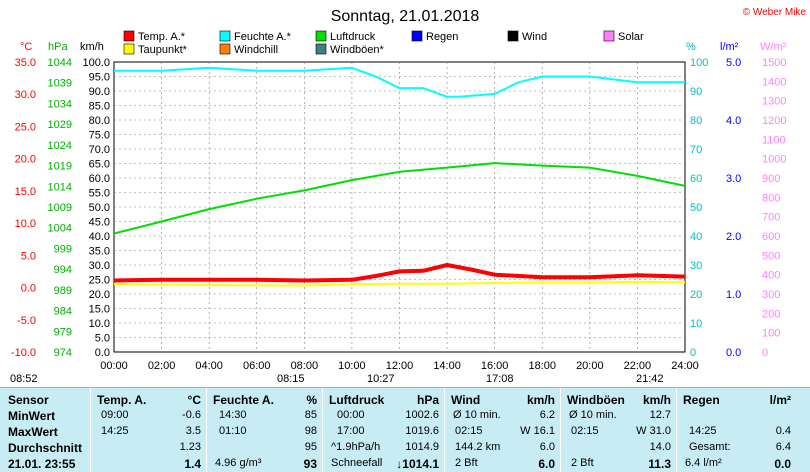  Describe the element at coordinates (25, 63) in the screenshot. I see `tick-label-temp: 35.0` at that location.